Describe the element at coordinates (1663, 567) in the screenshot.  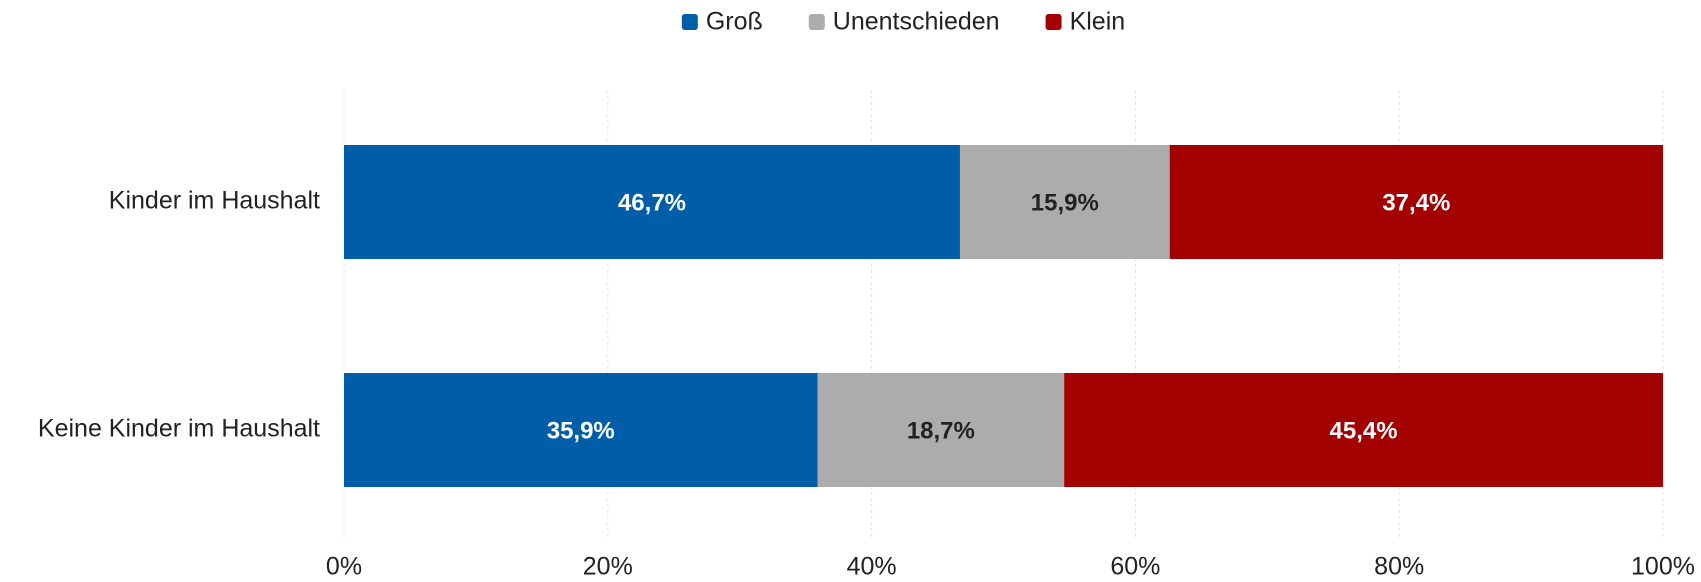
I see `x-tick-label: 100%` at that location.